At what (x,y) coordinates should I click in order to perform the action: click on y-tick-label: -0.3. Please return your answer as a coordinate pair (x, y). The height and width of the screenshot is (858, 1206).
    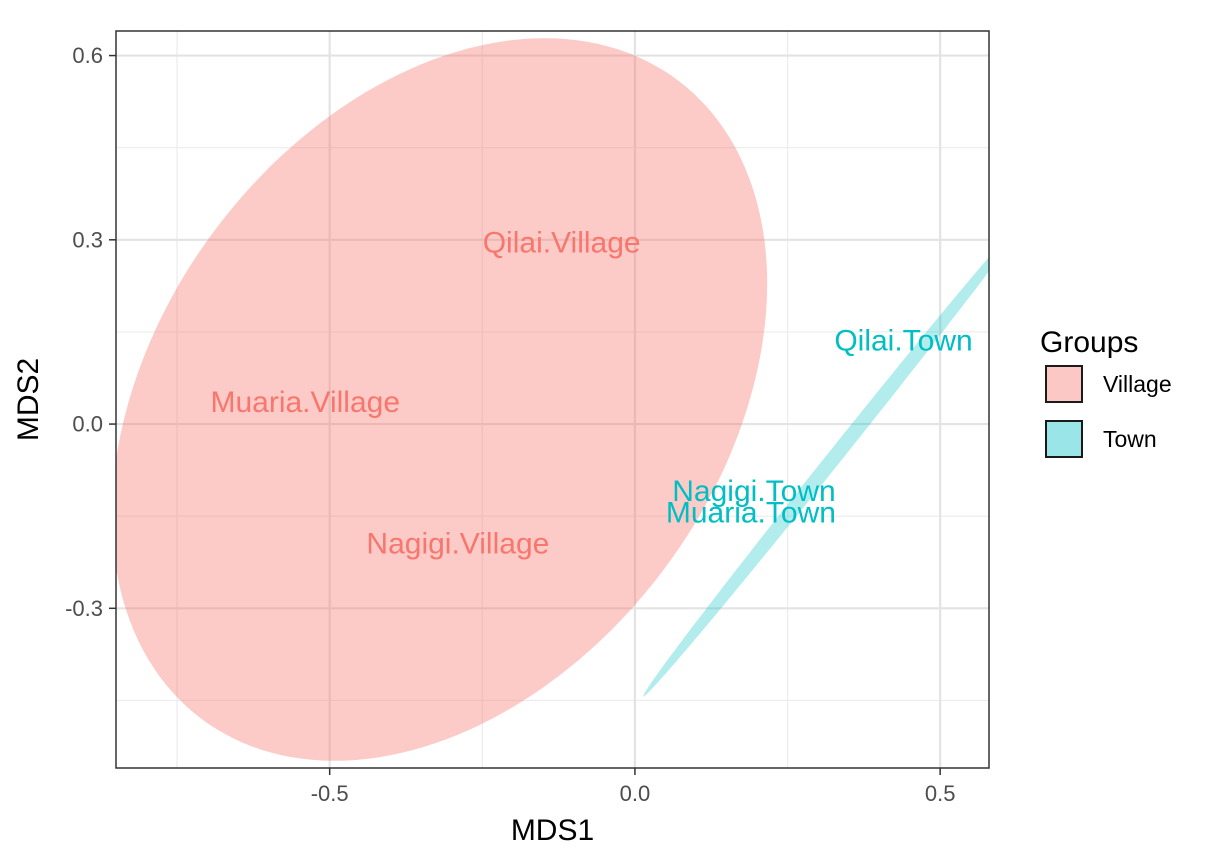
    Looking at the image, I should click on (84, 608).